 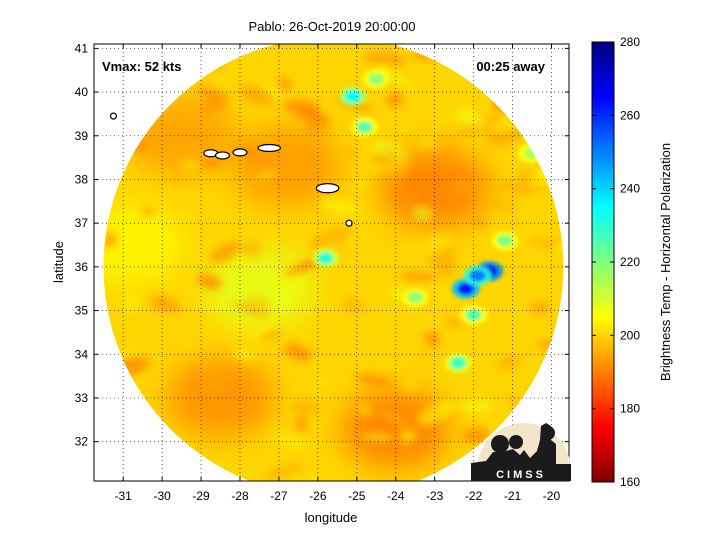 I want to click on colorbar-tick-label: 160, so click(x=630, y=482).